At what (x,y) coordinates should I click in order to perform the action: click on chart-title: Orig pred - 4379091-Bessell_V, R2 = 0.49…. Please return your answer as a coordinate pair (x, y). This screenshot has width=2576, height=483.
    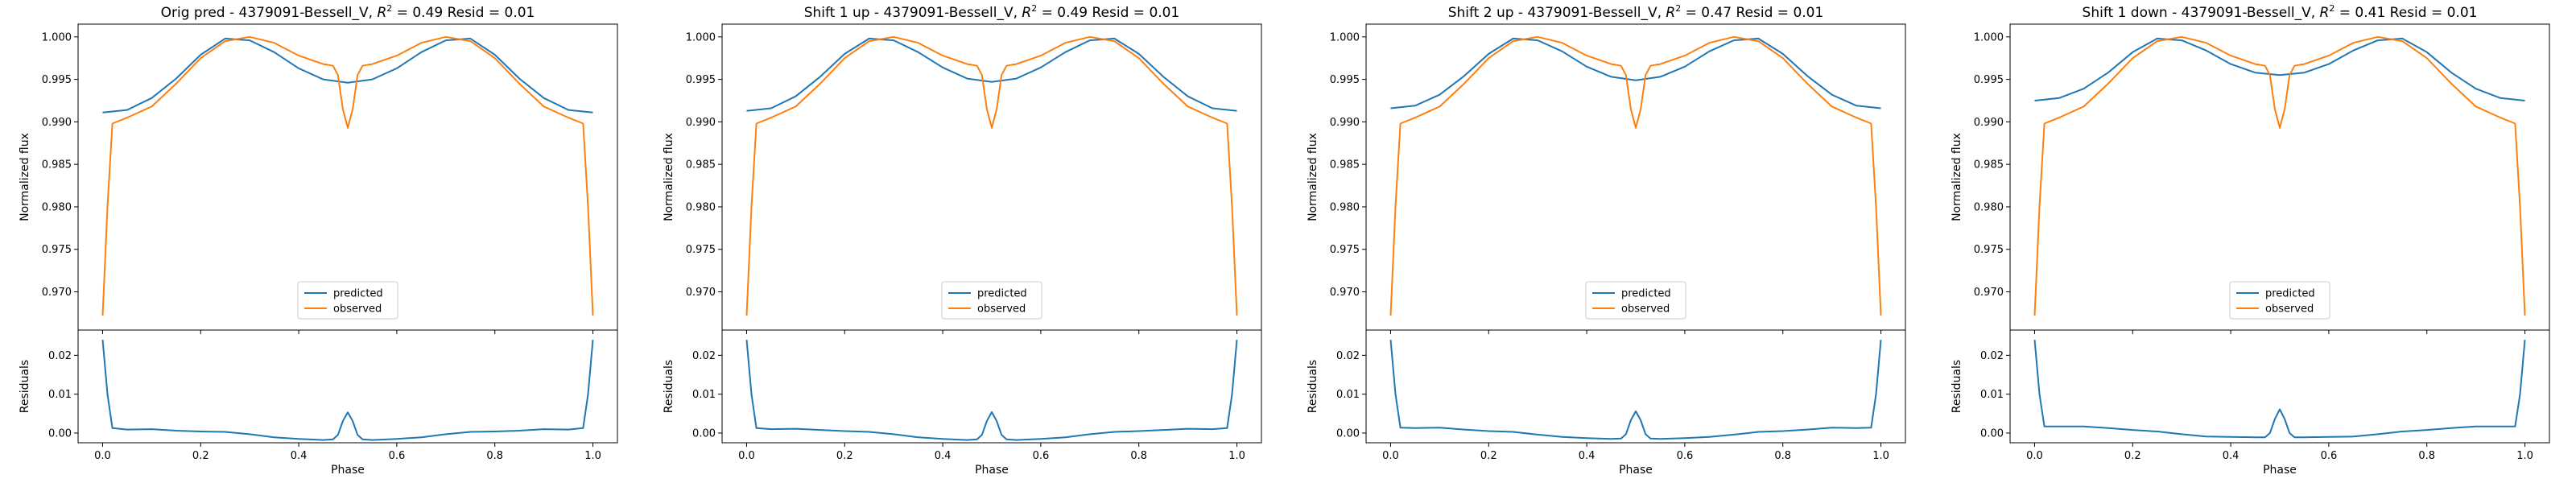
    Looking at the image, I should click on (348, 12).